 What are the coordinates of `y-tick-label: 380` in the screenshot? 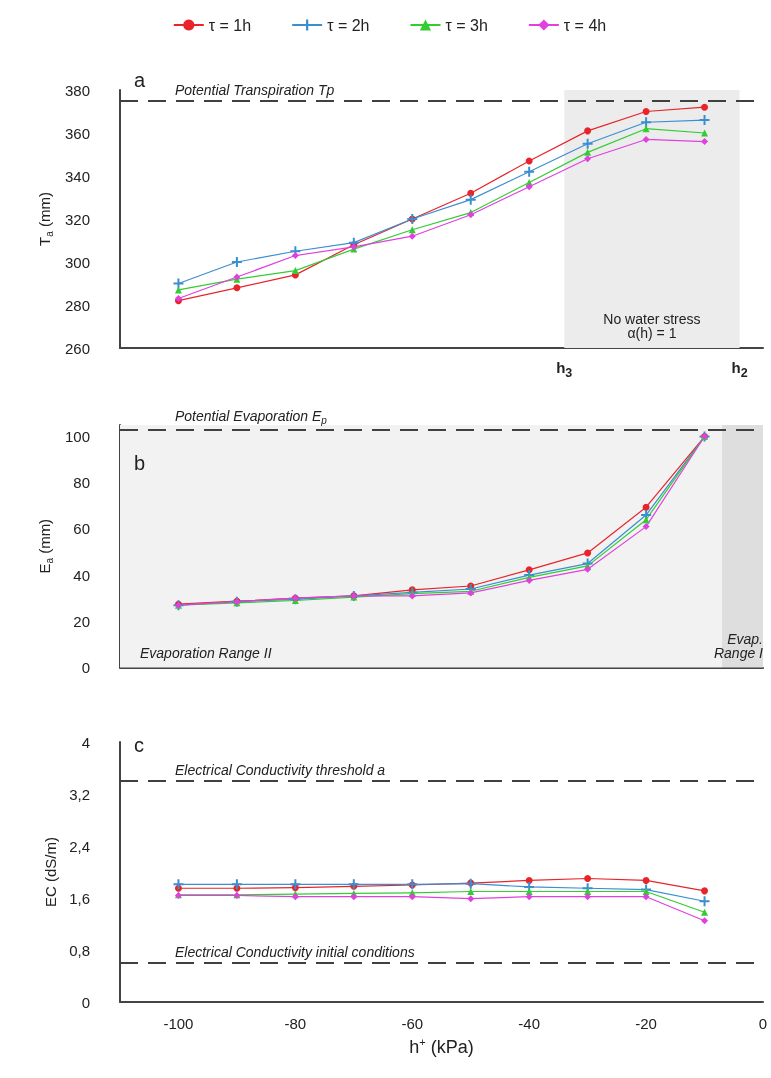 It's located at (77, 90).